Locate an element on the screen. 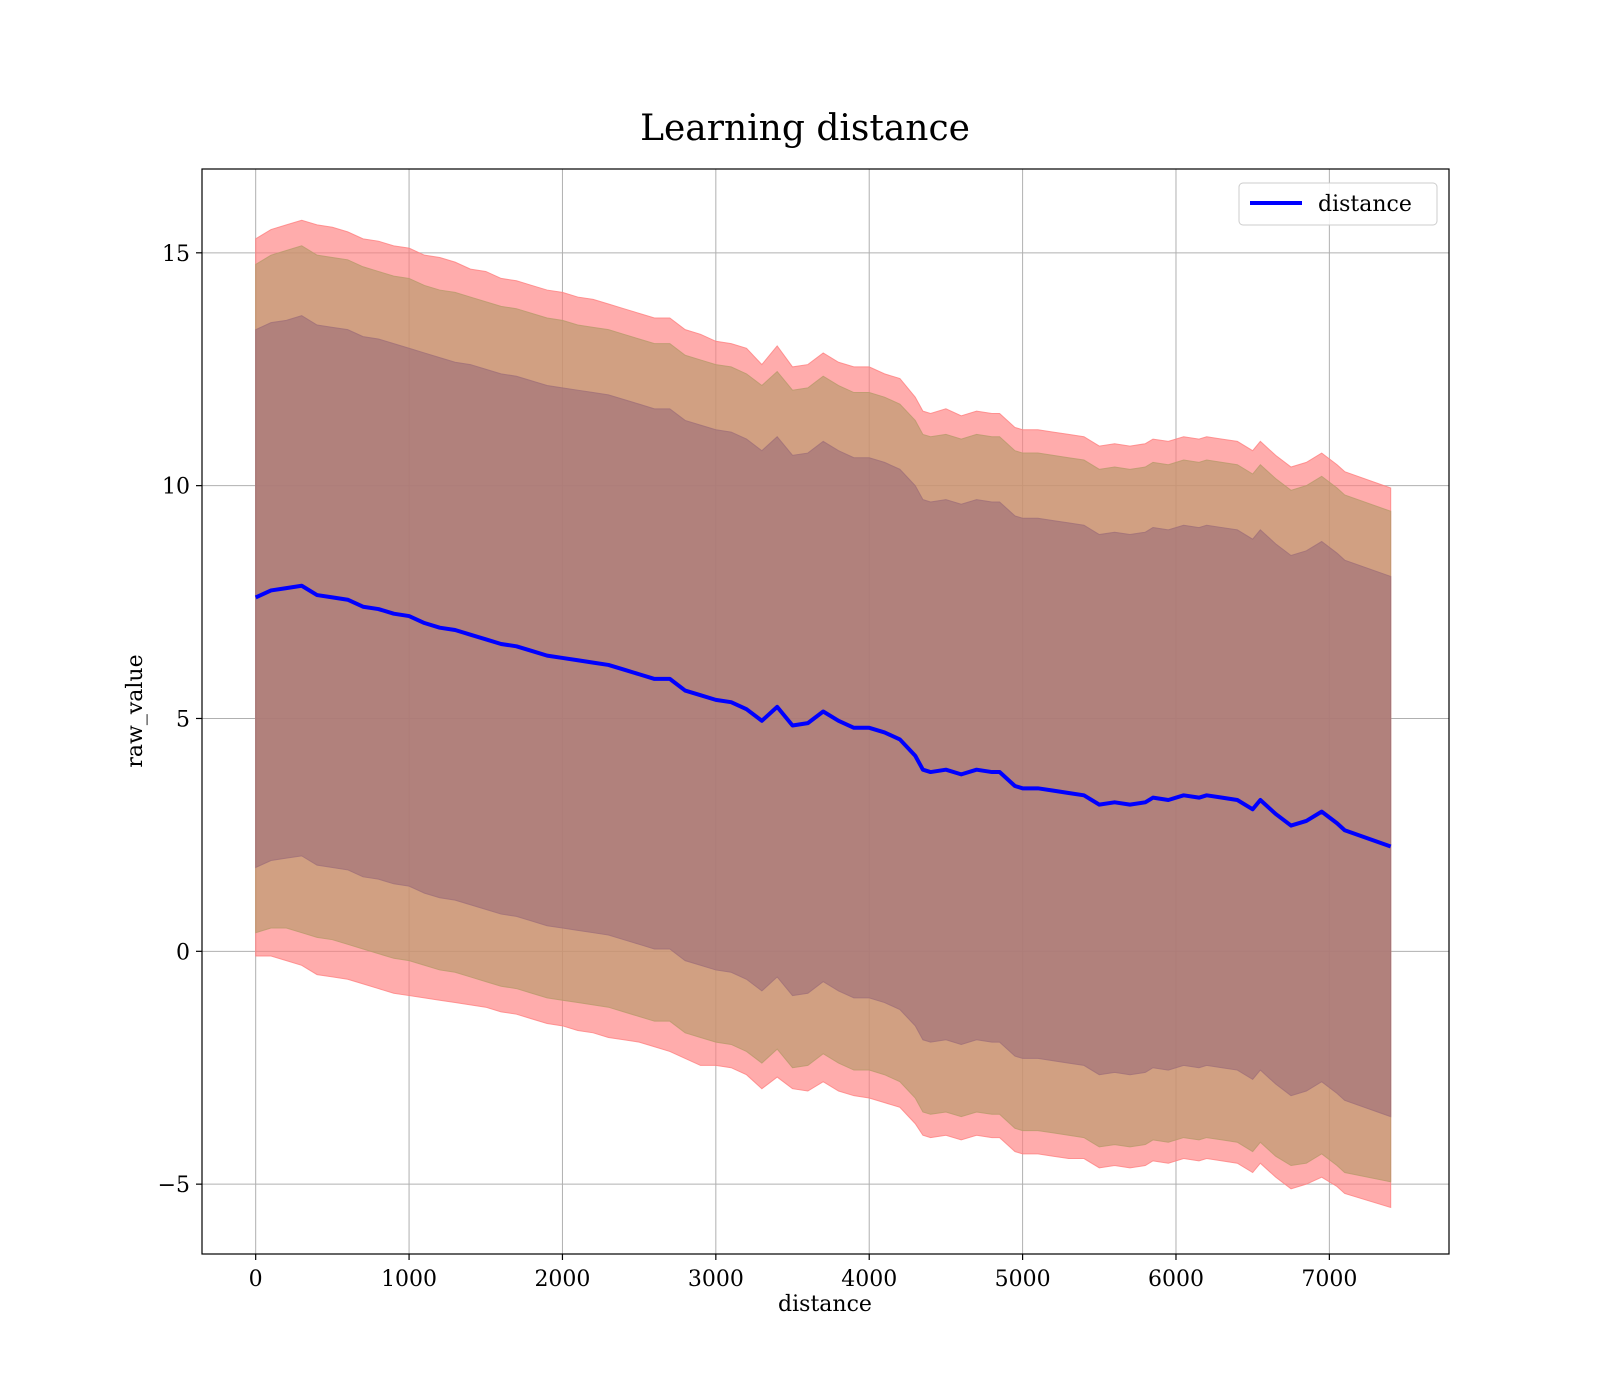  x-axis-label: distance is located at coordinates (825, 1304).